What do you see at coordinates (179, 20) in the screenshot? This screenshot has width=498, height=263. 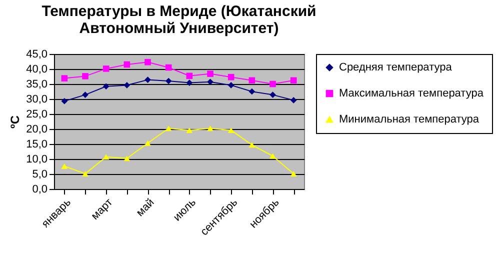 I see `chart-title: Температуры в Мериде (Юкатанский Автономный Университет)` at bounding box center [179, 20].